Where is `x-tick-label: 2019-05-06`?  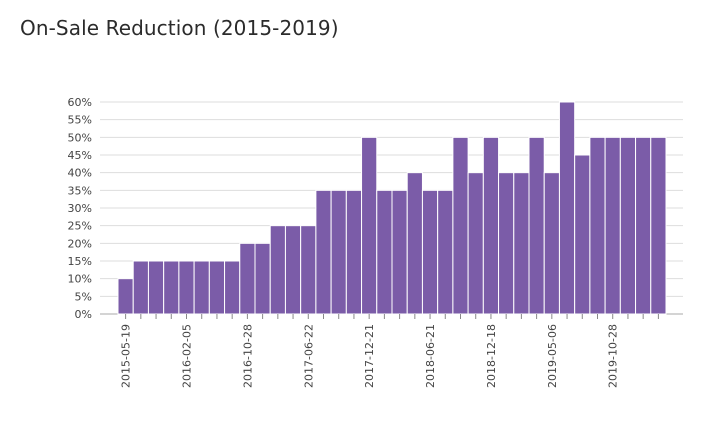
x-tick-label: 2019-05-06 is located at coordinates (552, 356).